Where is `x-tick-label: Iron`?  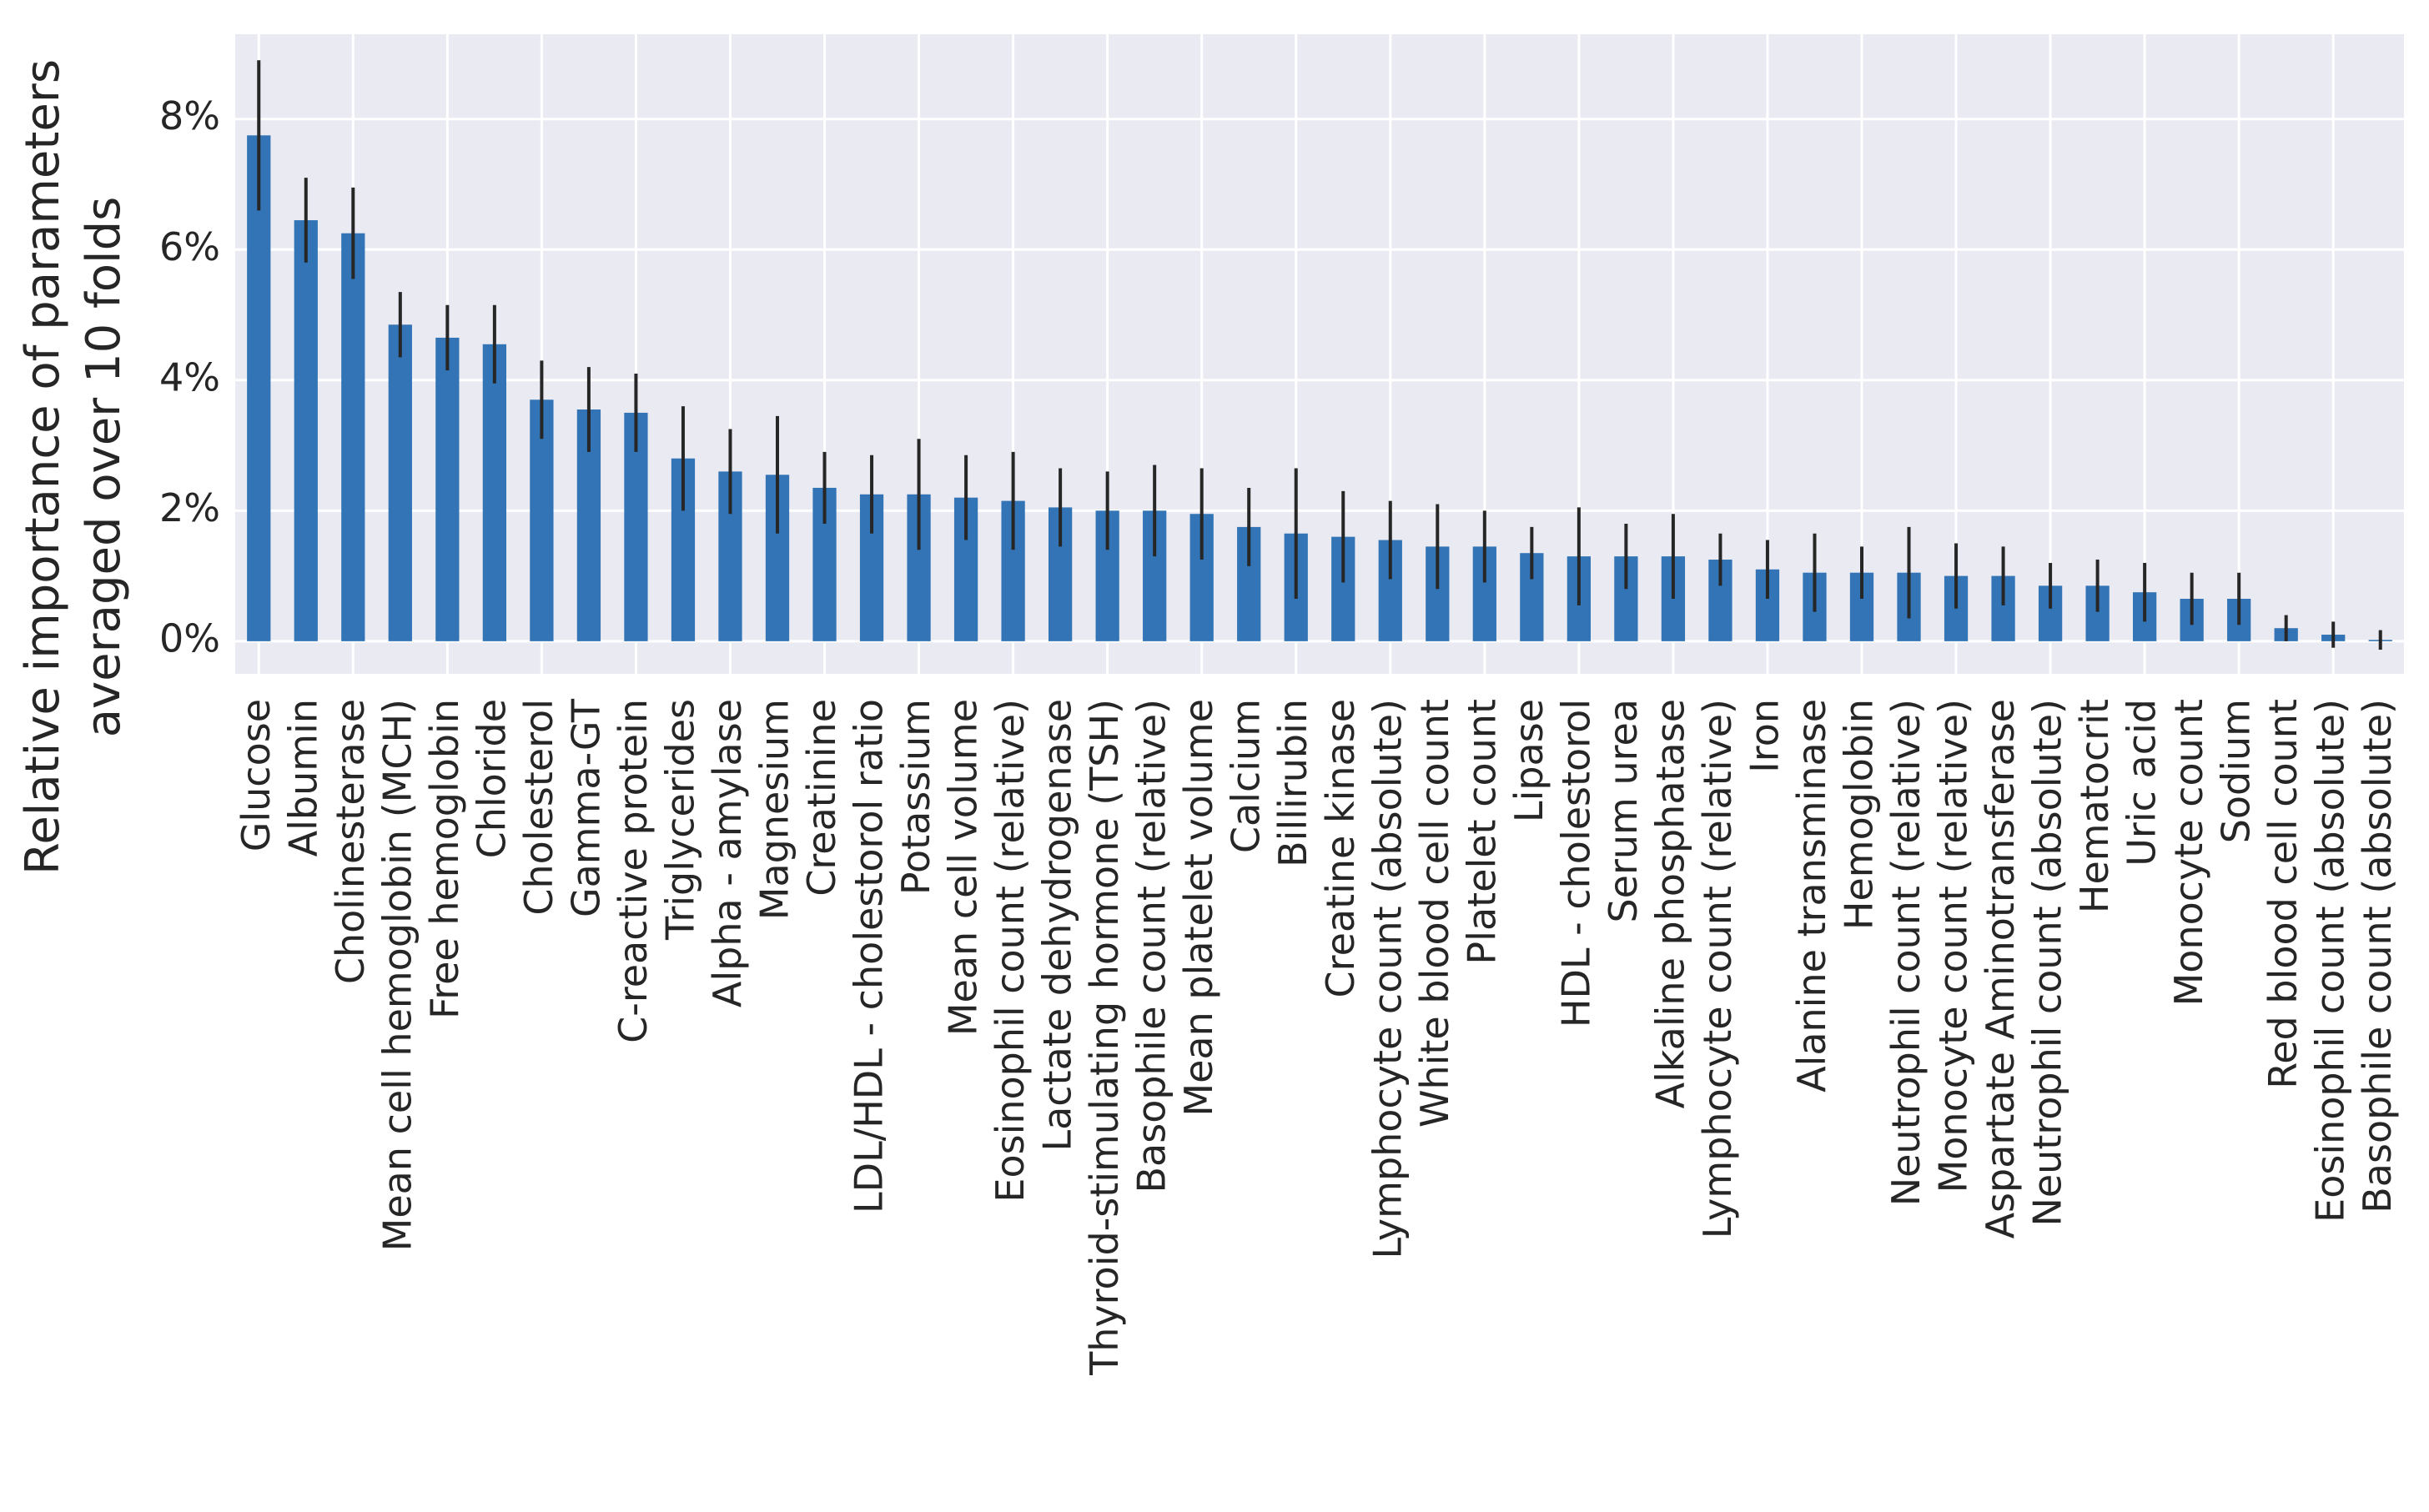 x-tick-label: Iron is located at coordinates (1764, 736).